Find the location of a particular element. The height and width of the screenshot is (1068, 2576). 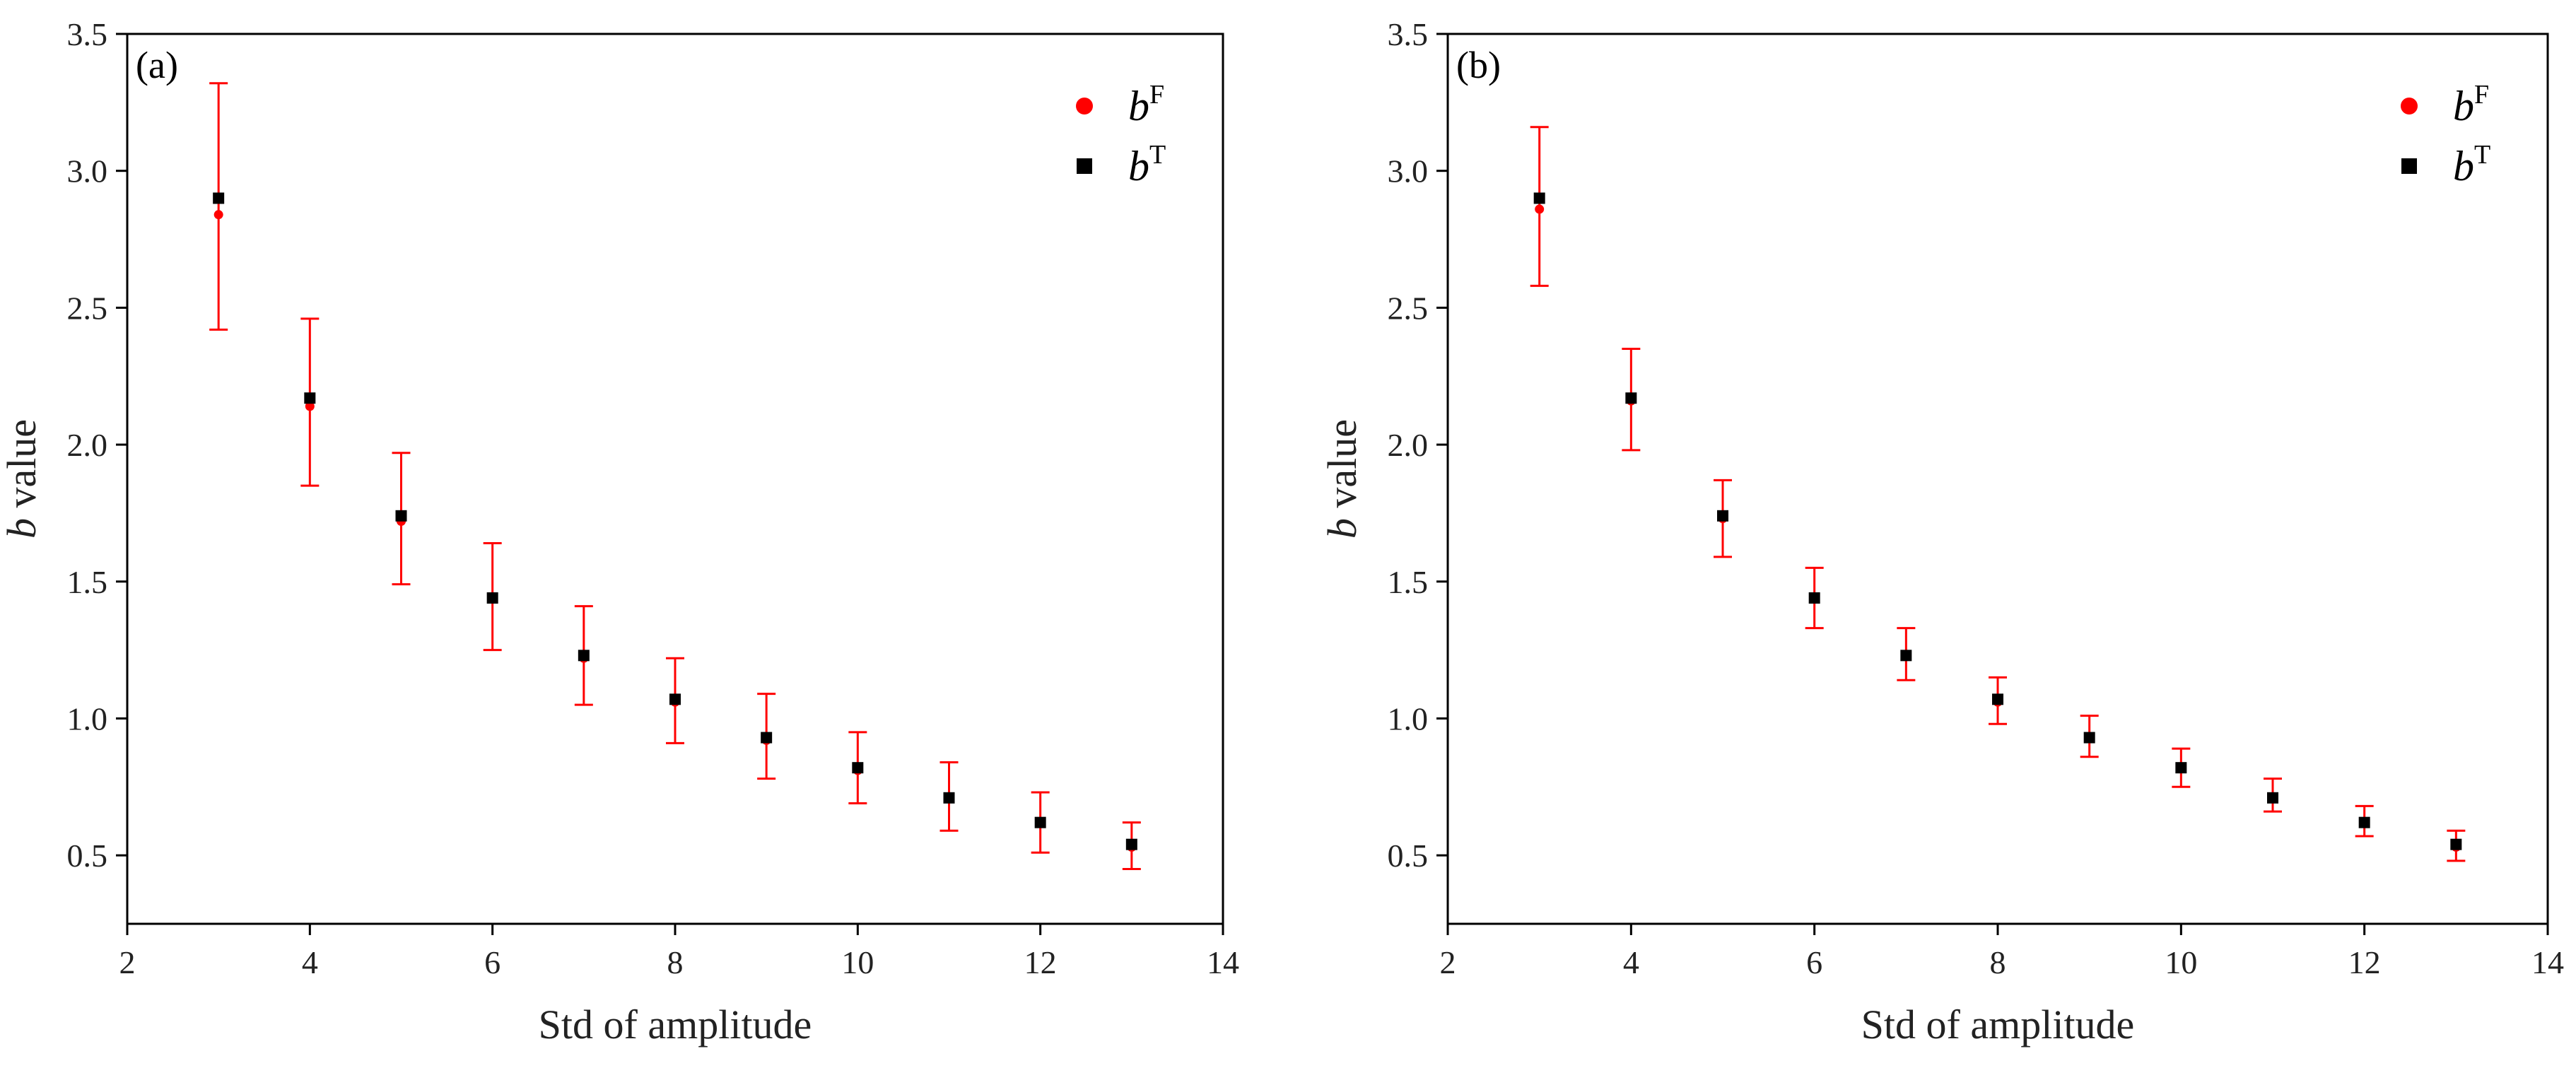

panel-label: (a) is located at coordinates (157, 65).